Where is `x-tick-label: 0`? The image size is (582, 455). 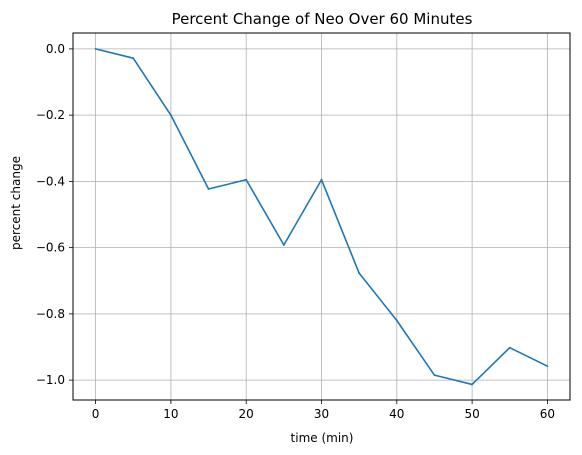 x-tick-label: 0 is located at coordinates (96, 414).